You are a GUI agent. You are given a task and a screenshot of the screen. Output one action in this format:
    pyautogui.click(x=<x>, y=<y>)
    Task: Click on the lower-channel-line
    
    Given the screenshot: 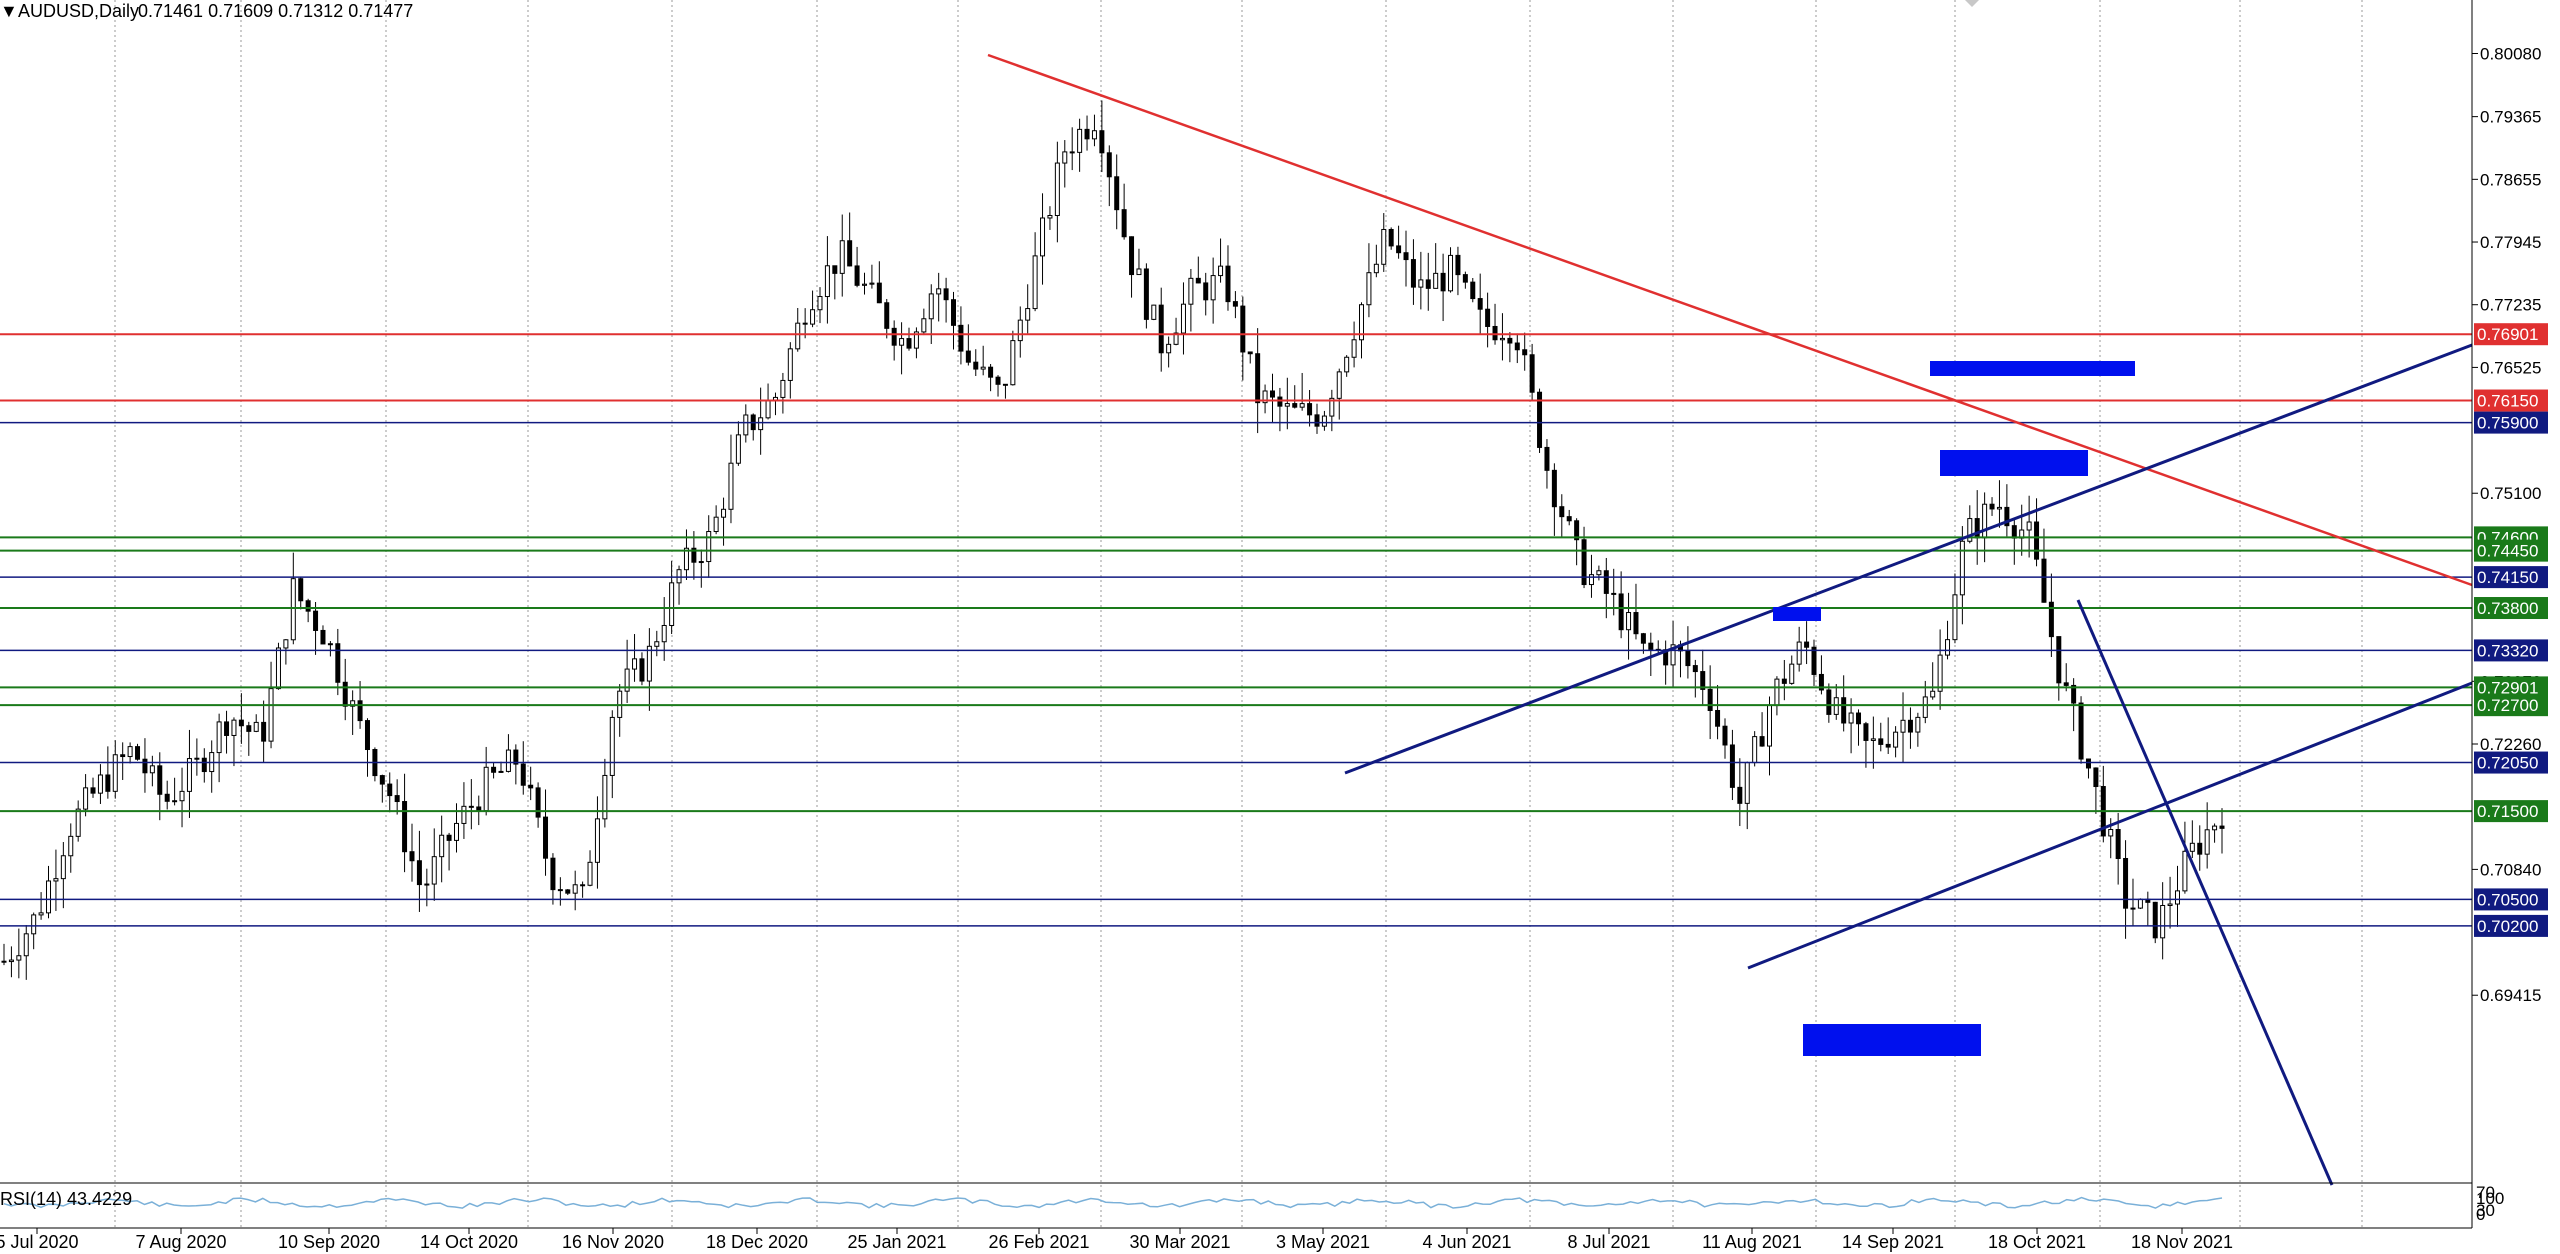 What is the action you would take?
    pyautogui.click(x=2110, y=825)
    